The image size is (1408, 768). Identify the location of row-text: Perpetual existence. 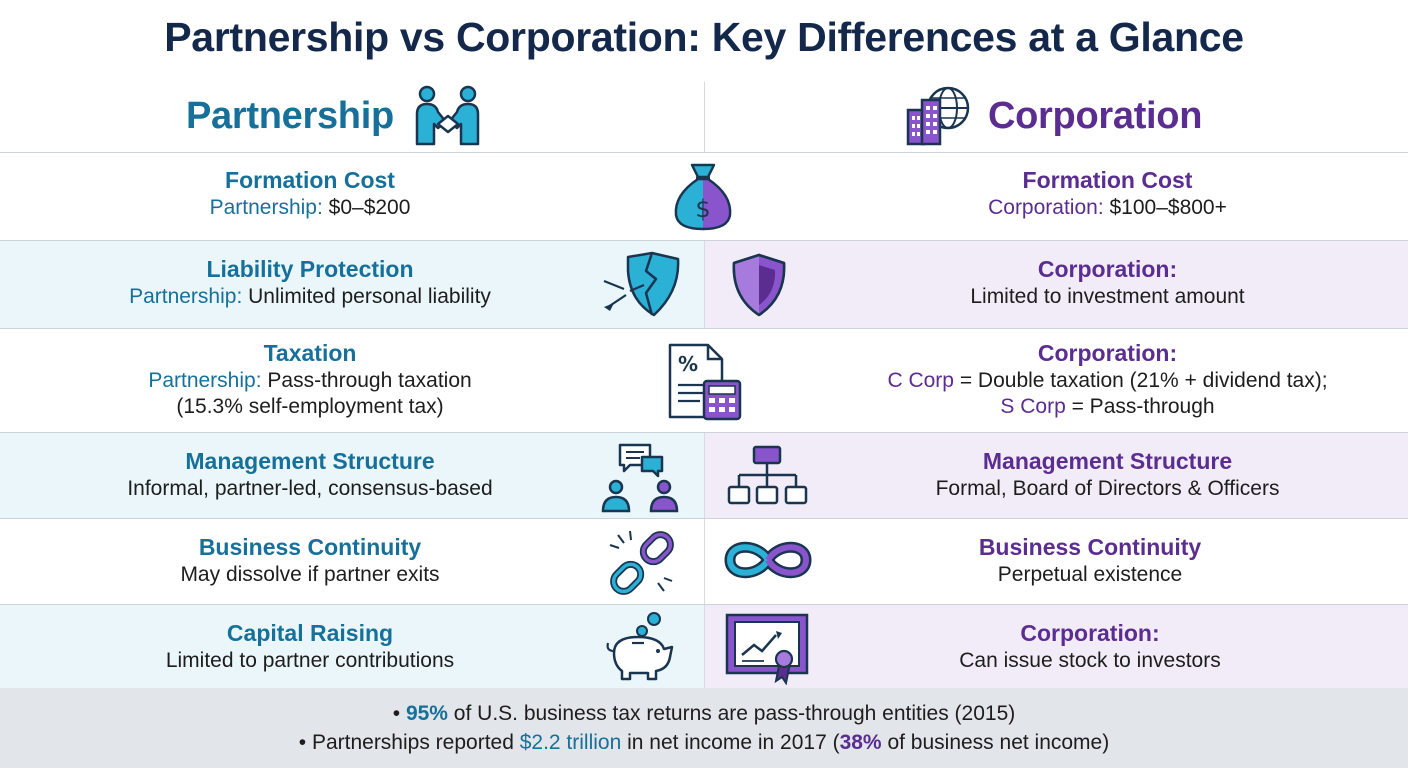
(1090, 574).